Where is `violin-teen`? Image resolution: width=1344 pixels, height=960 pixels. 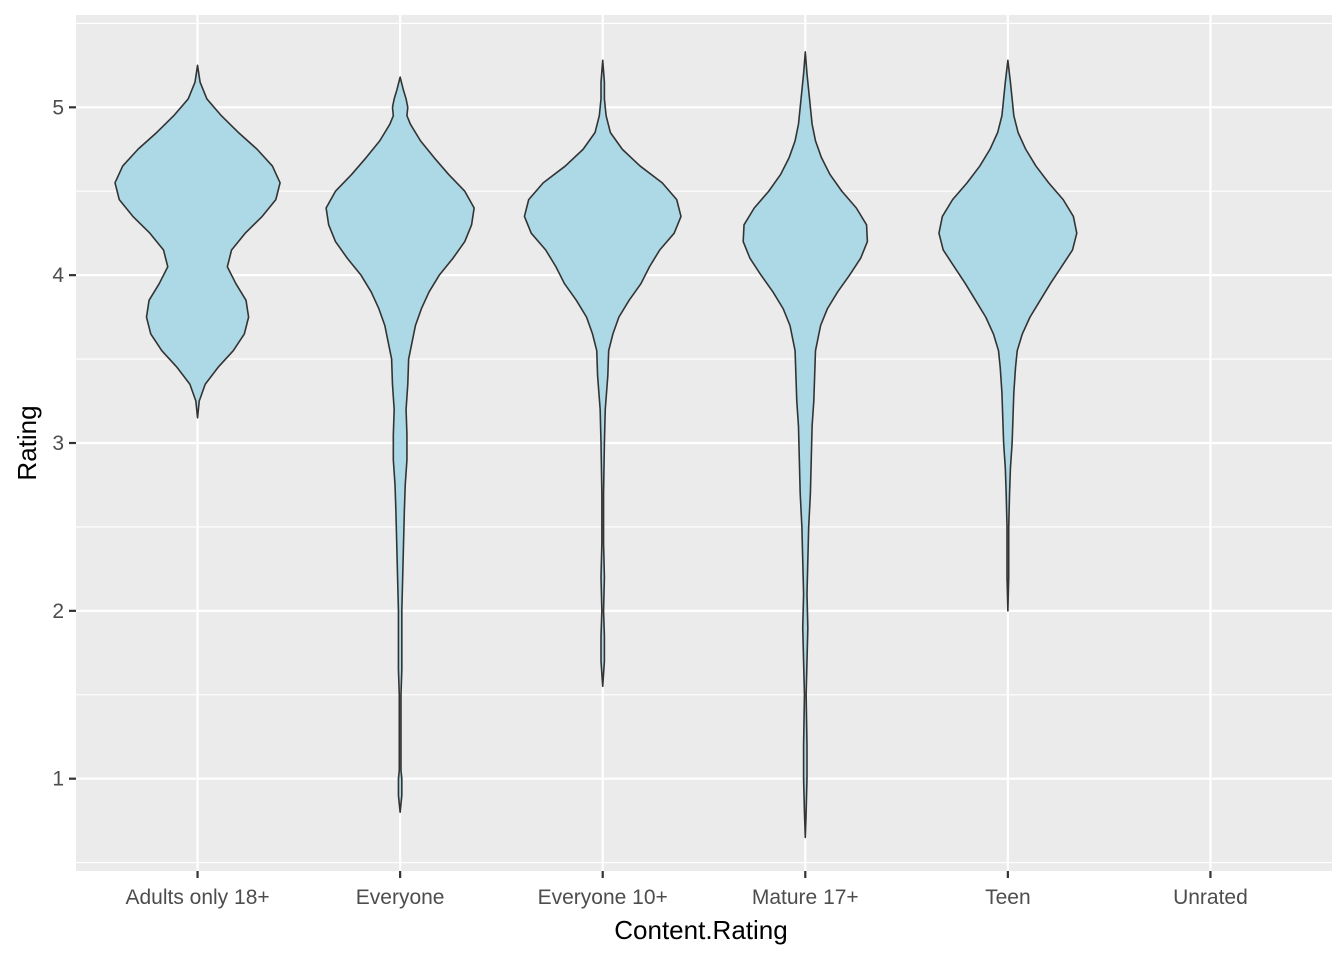 violin-teen is located at coordinates (1008, 335).